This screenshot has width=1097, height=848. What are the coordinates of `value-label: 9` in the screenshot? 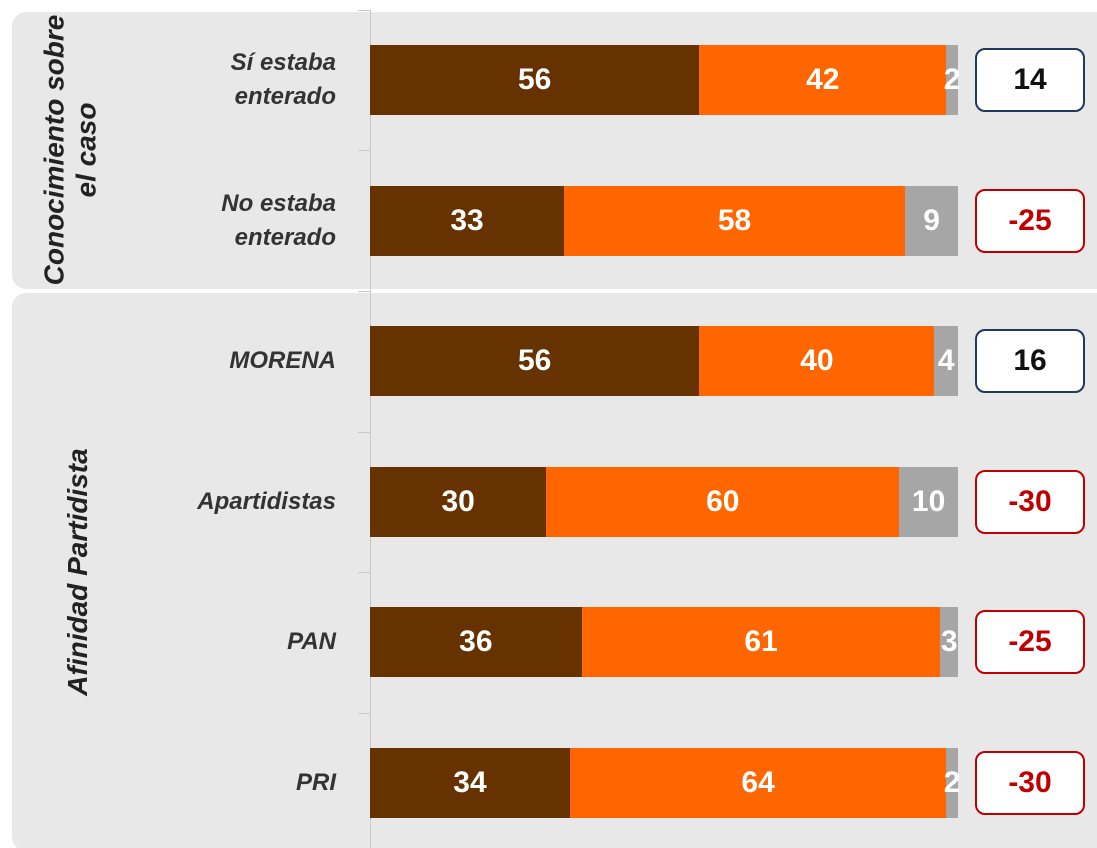 It's located at (931, 220).